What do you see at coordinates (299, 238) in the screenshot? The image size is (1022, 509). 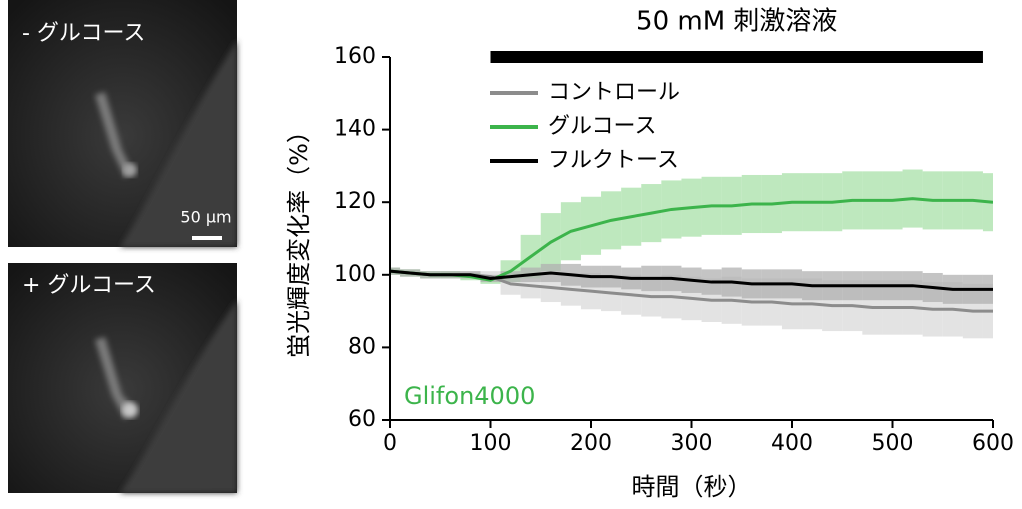 I see `y-axis-label: 蛍光輝度変化率（%）` at bounding box center [299, 238].